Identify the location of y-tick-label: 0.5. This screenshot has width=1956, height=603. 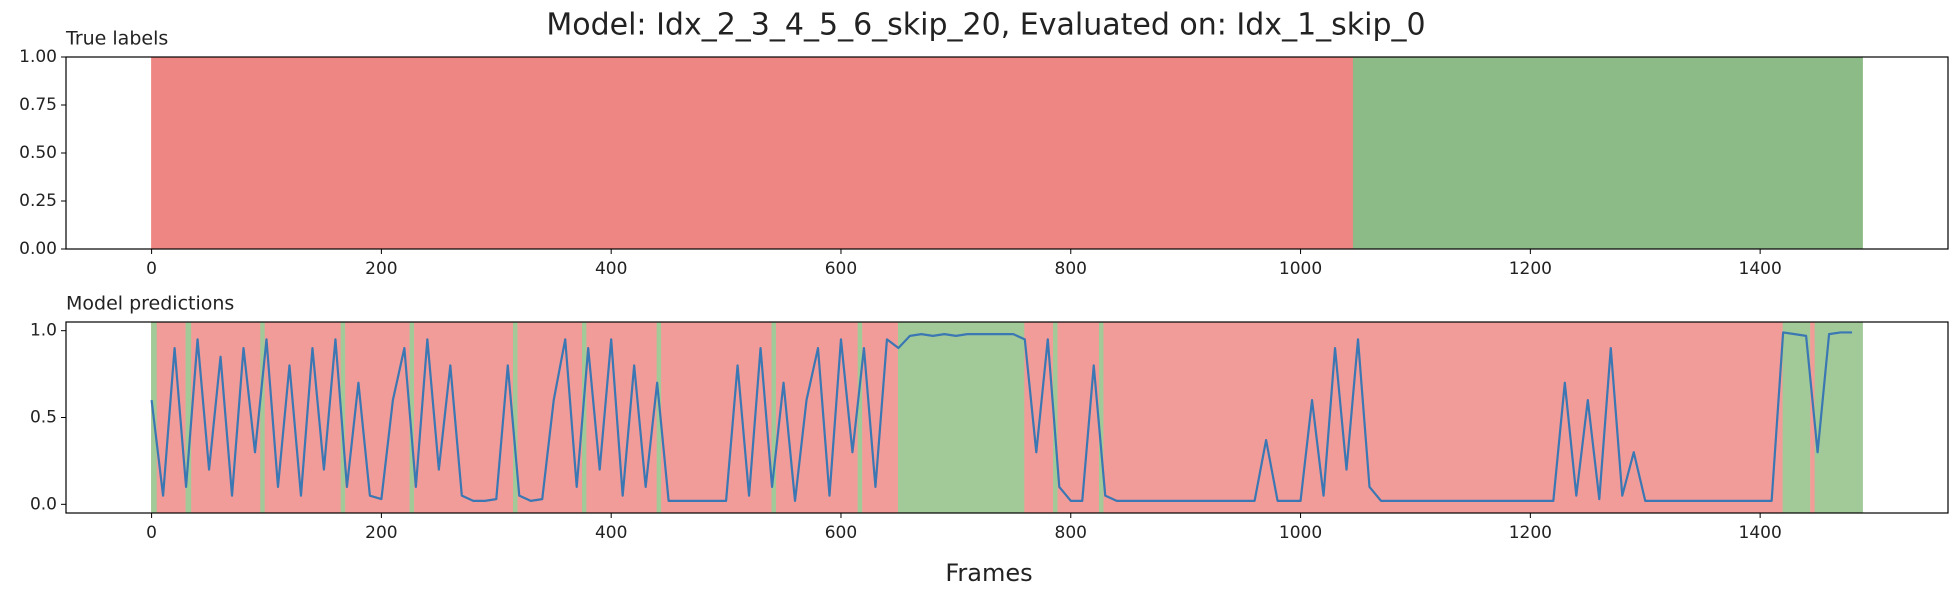
(43, 418).